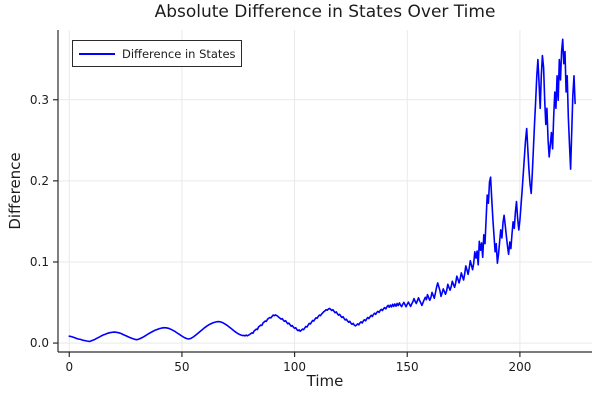  Describe the element at coordinates (325, 381) in the screenshot. I see `x-axis-label: Time` at that location.